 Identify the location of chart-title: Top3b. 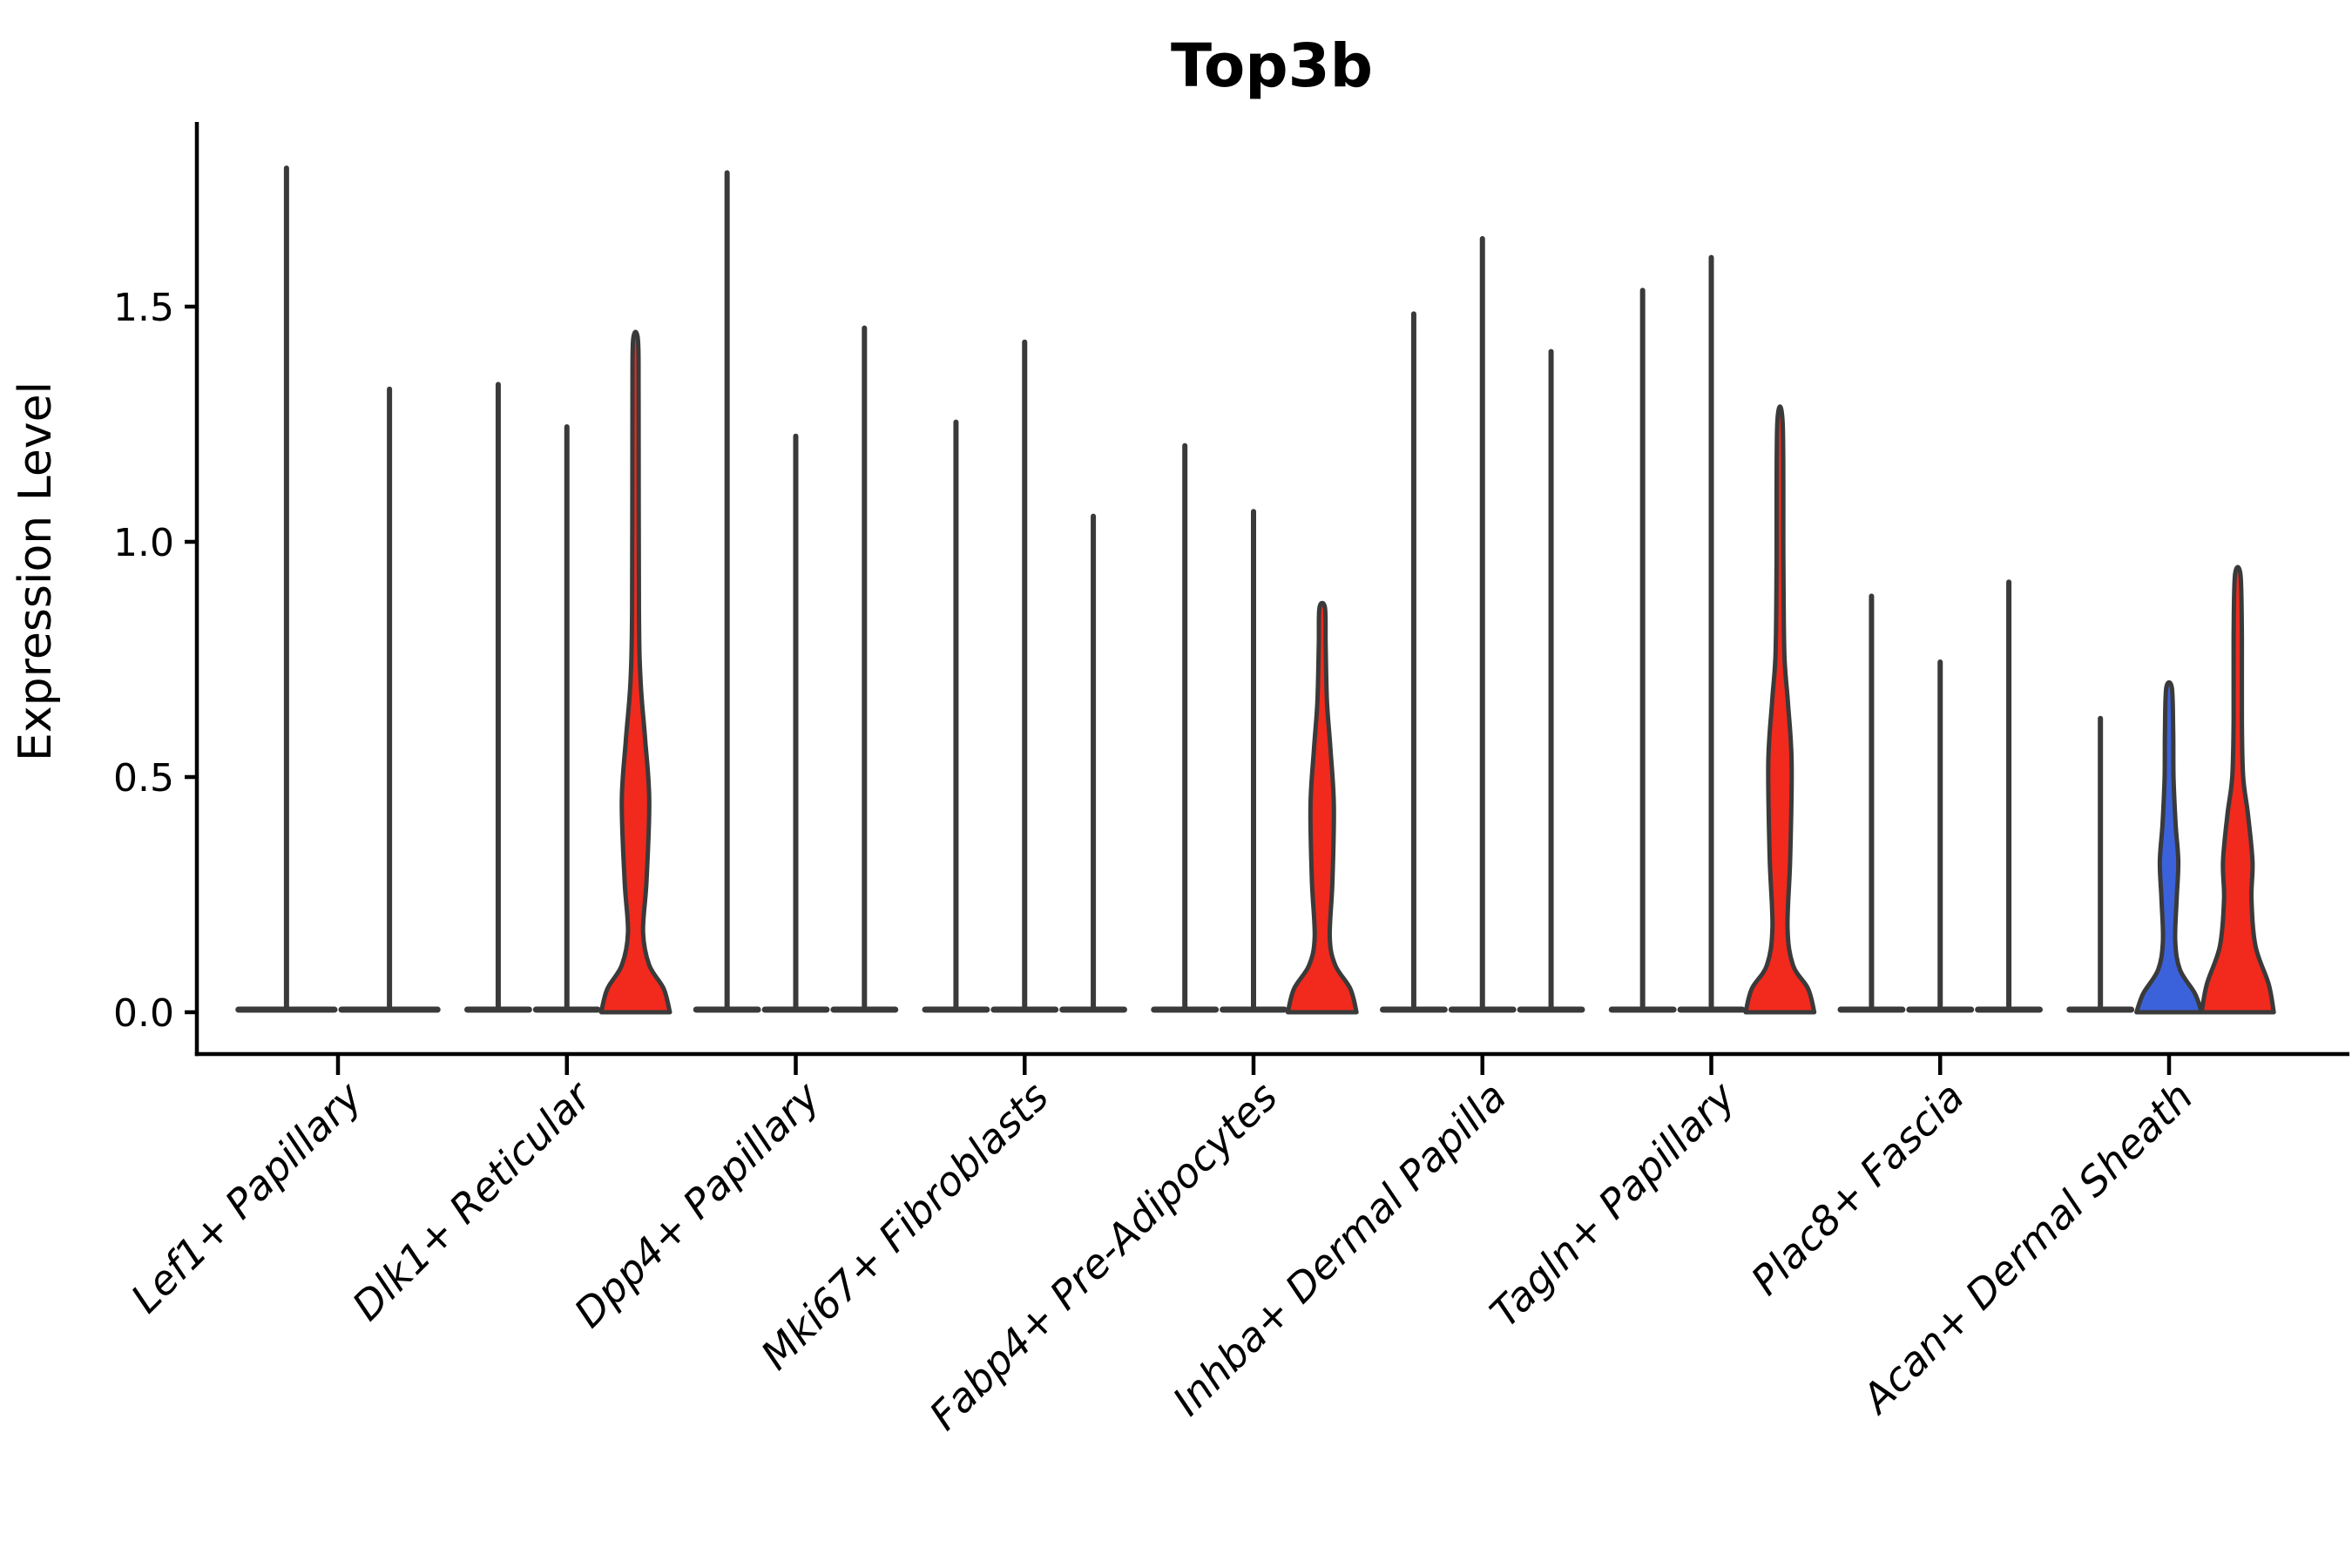
(1272, 66).